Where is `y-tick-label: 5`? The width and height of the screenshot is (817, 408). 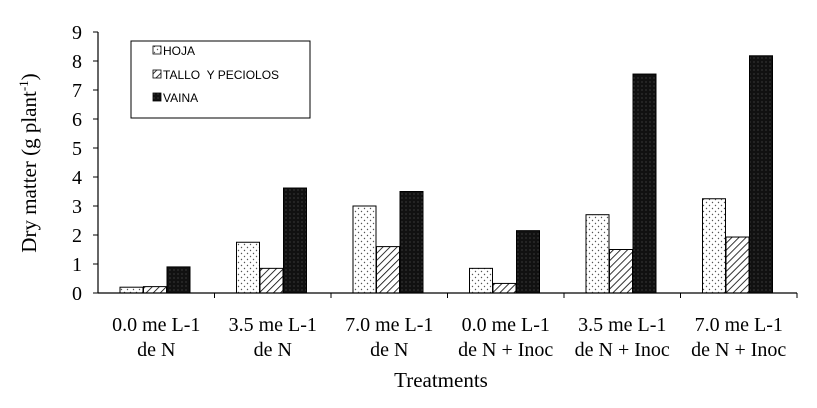 y-tick-label: 5 is located at coordinates (77, 149).